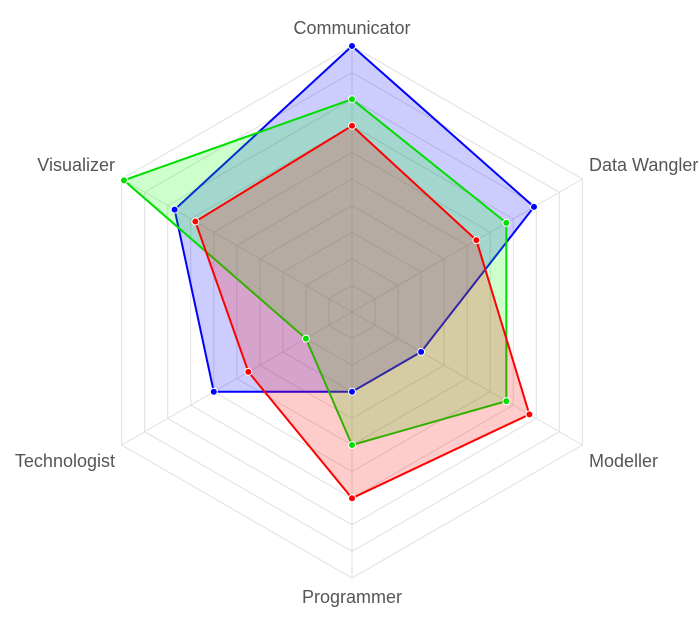  Describe the element at coordinates (351, 28) in the screenshot. I see `axis-label-communicator: Communicator` at that location.